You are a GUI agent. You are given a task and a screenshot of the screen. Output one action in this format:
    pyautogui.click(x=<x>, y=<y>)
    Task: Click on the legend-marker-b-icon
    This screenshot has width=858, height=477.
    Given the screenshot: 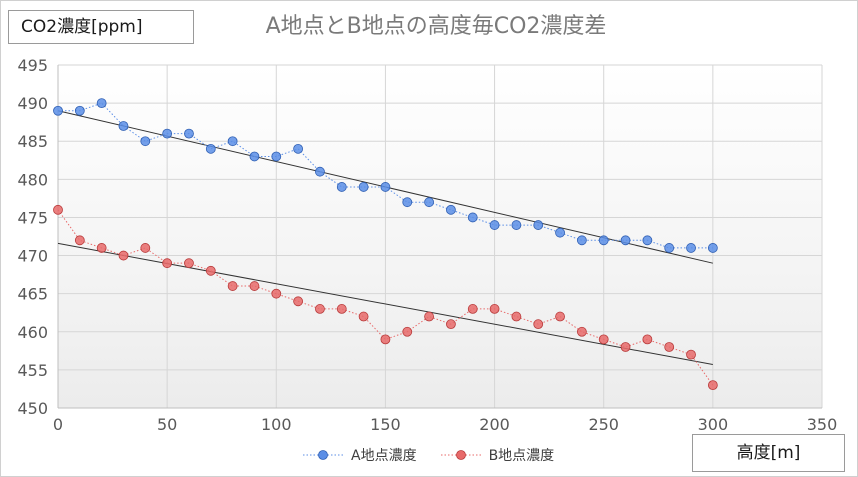 What is the action you would take?
    pyautogui.click(x=460, y=455)
    